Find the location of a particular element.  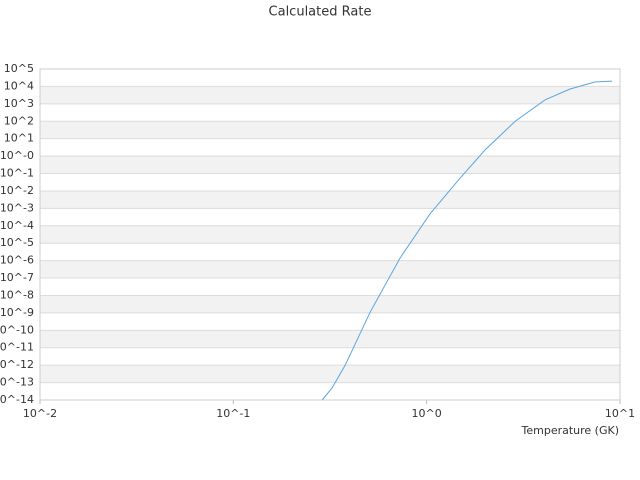

y-tick-label: 10^-14 is located at coordinates (17, 399).